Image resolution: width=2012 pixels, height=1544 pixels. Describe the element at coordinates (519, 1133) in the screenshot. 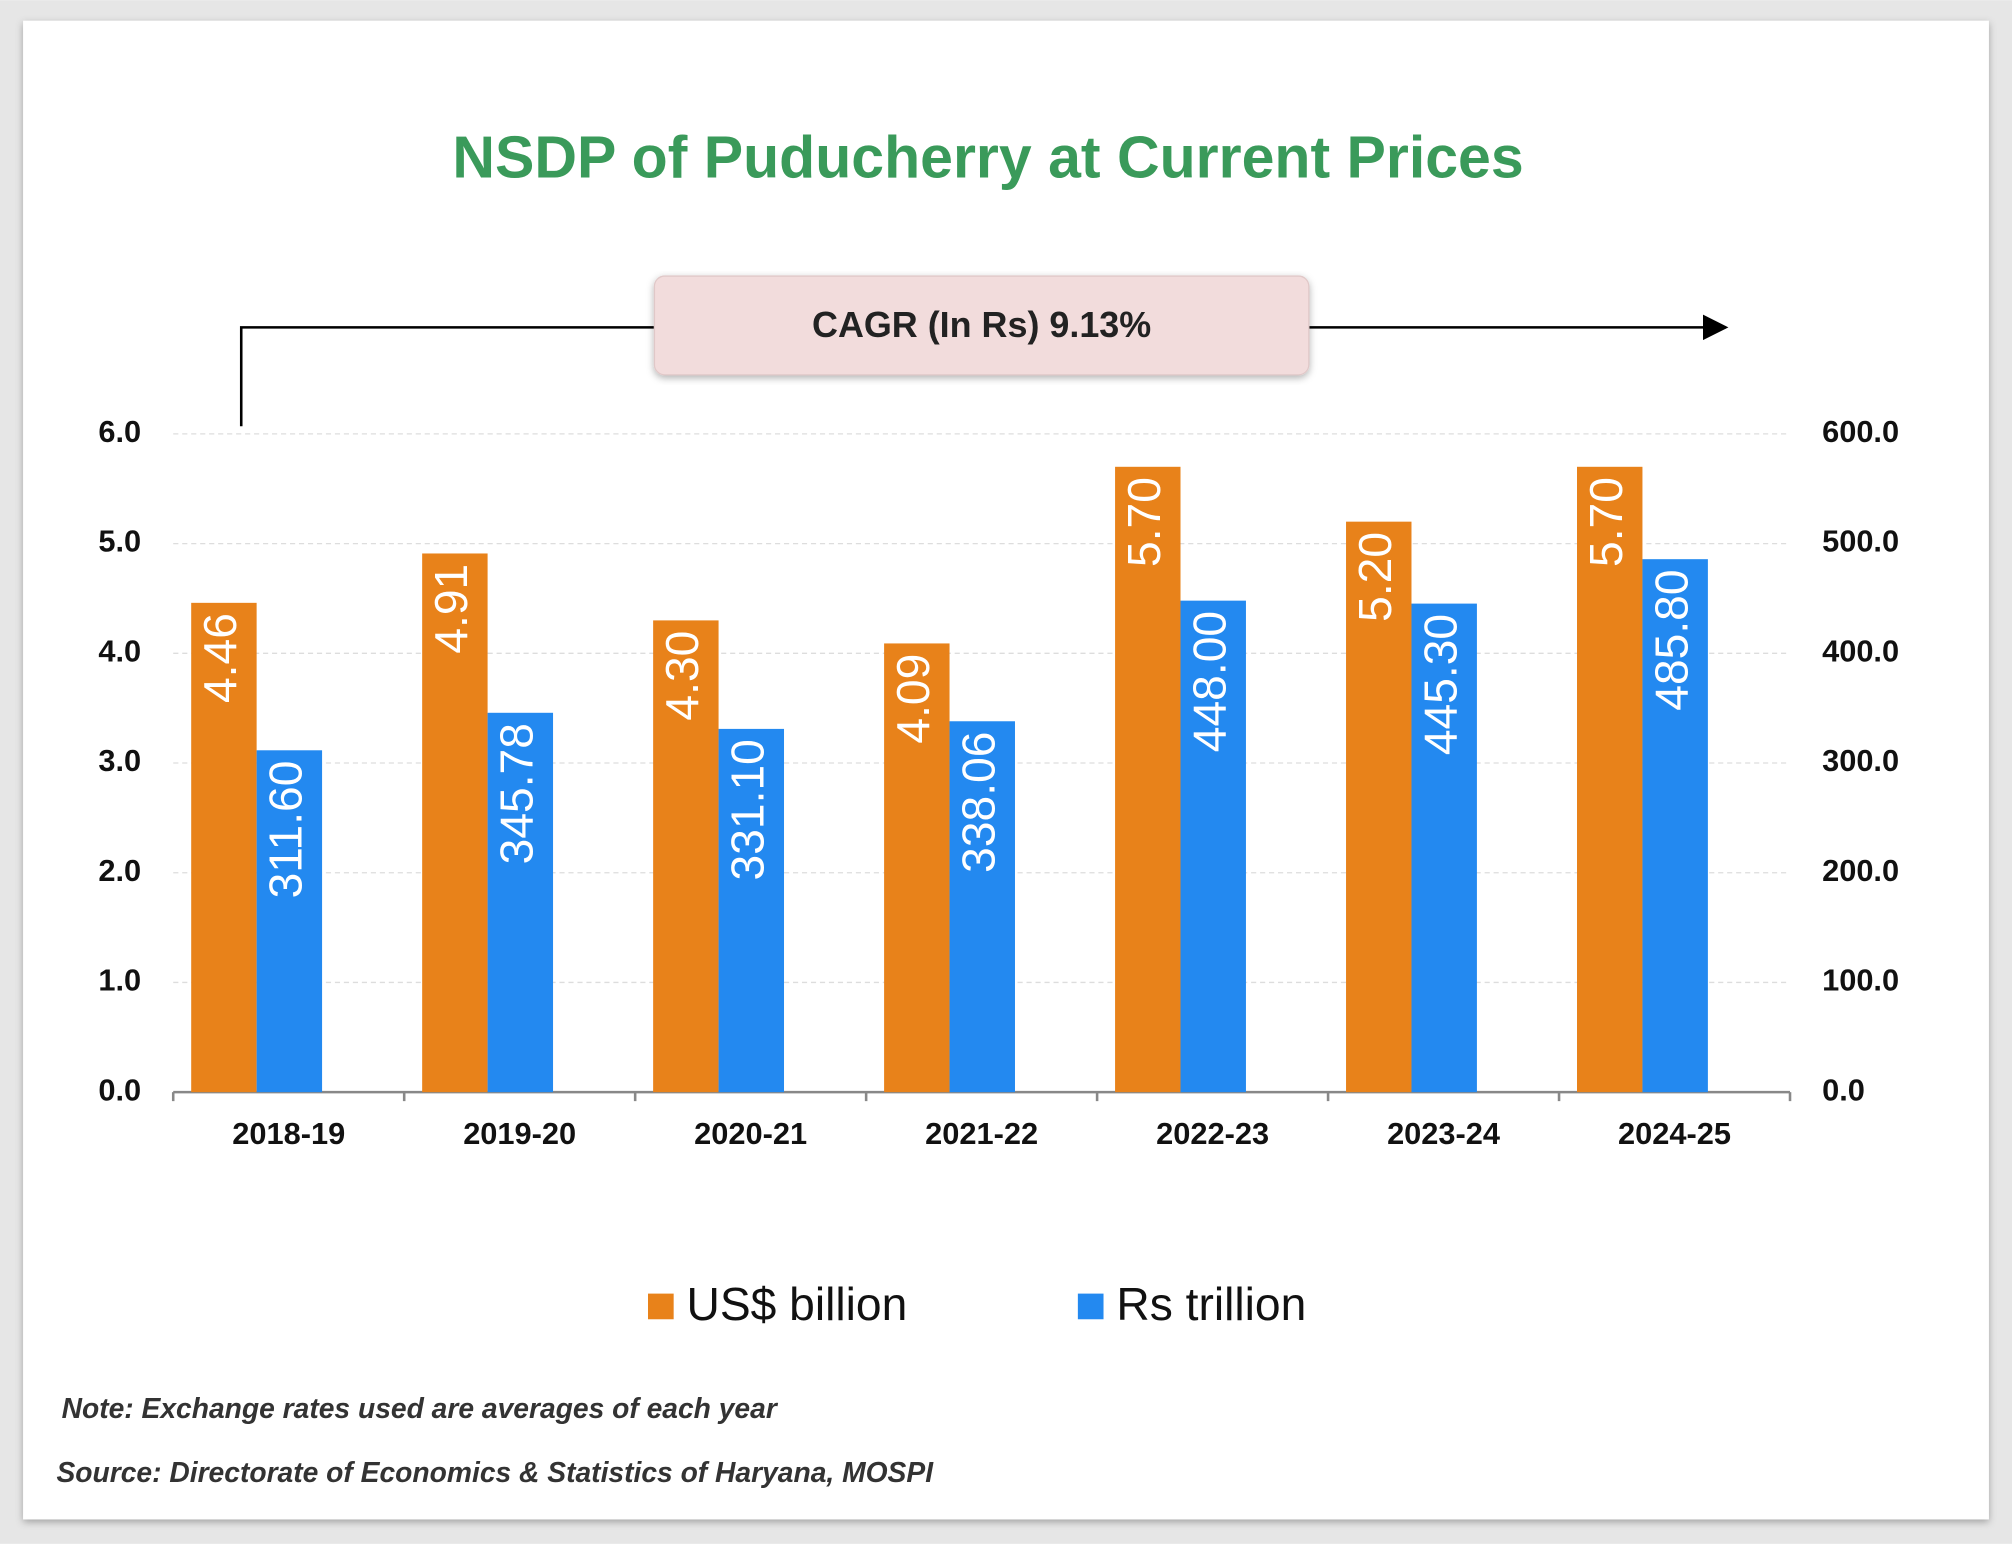

I see `x-tick-label: 2019-20` at that location.